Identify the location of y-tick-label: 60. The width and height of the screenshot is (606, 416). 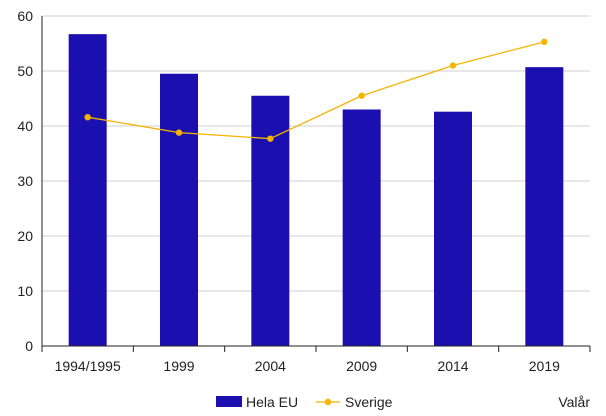
(25, 16).